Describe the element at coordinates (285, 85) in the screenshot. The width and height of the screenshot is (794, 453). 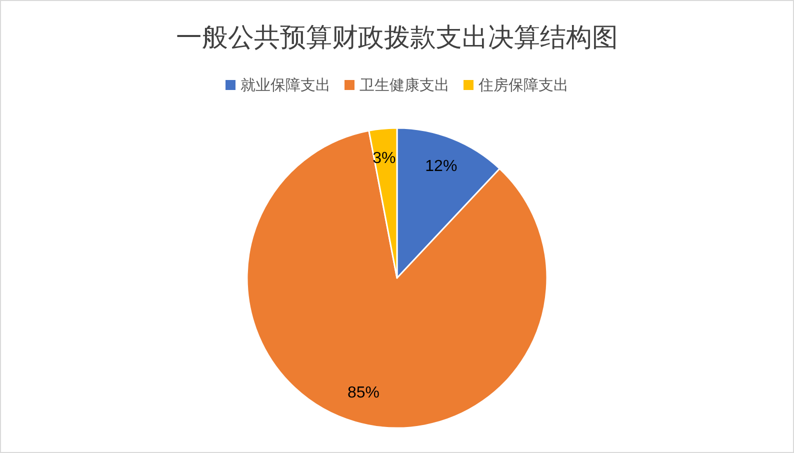
I see `legend-label: 就业保障支出` at that location.